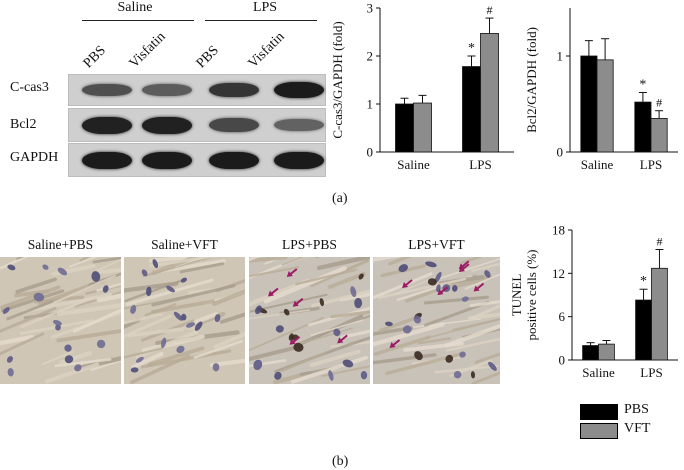 Image resolution: width=684 pixels, height=470 pixels. I want to click on x-tick-label: LPS, so click(651, 372).